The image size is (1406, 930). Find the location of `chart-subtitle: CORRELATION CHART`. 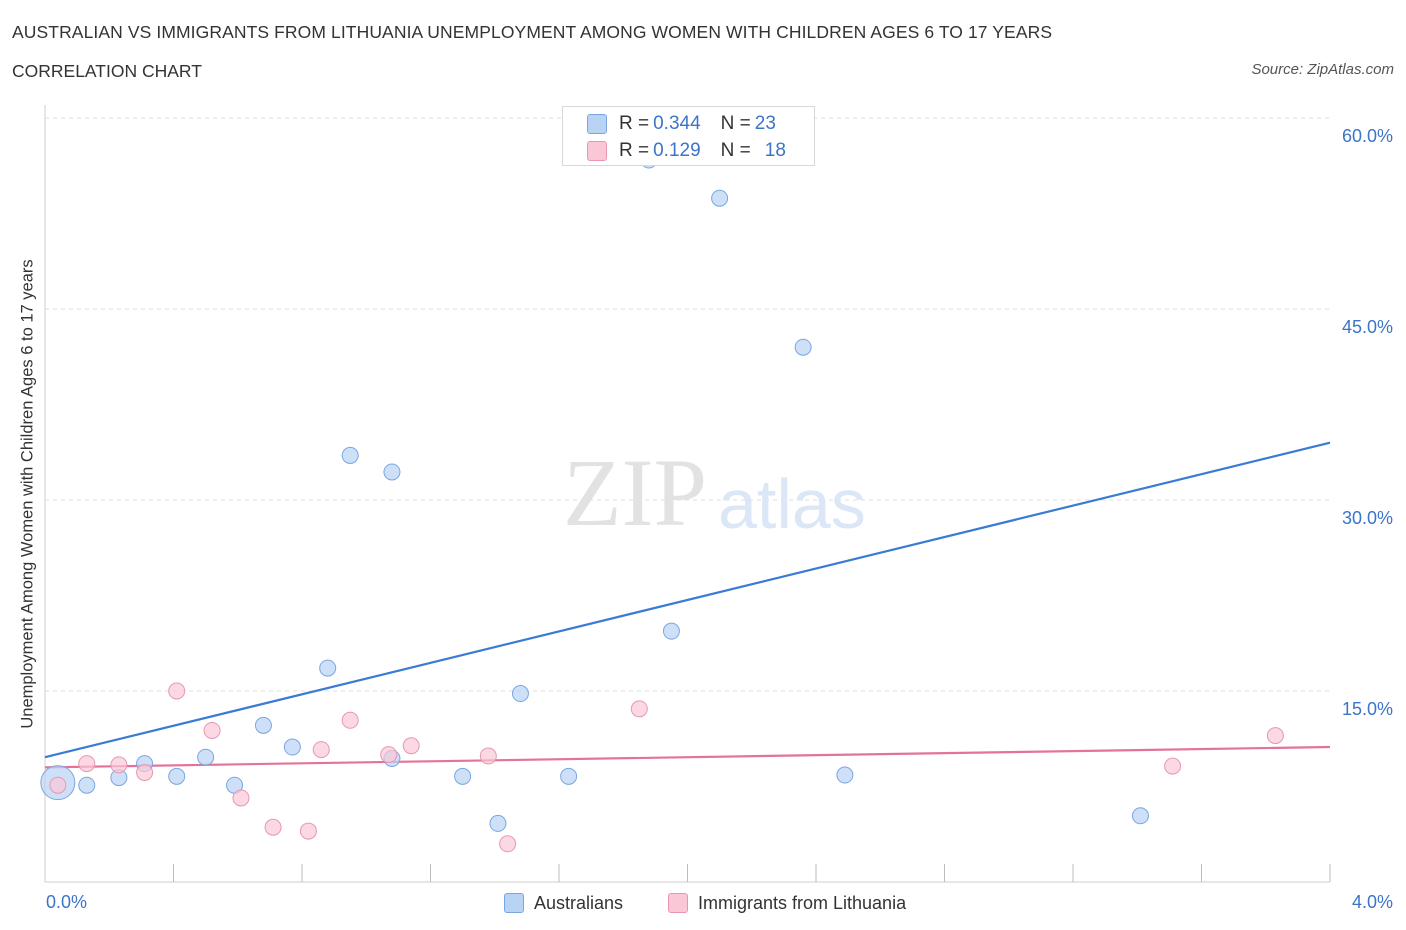

chart-subtitle: CORRELATION CHART is located at coordinates (107, 71).